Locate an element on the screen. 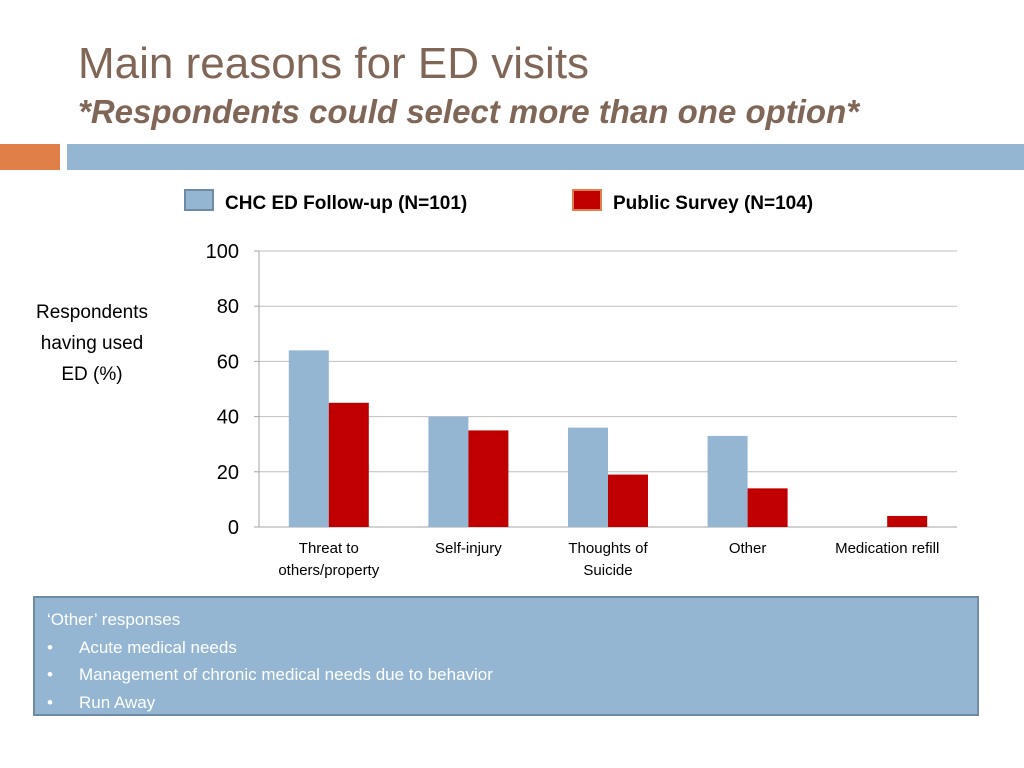  legend-label: CHC ED Follow-up (N=101) is located at coordinates (346, 203).